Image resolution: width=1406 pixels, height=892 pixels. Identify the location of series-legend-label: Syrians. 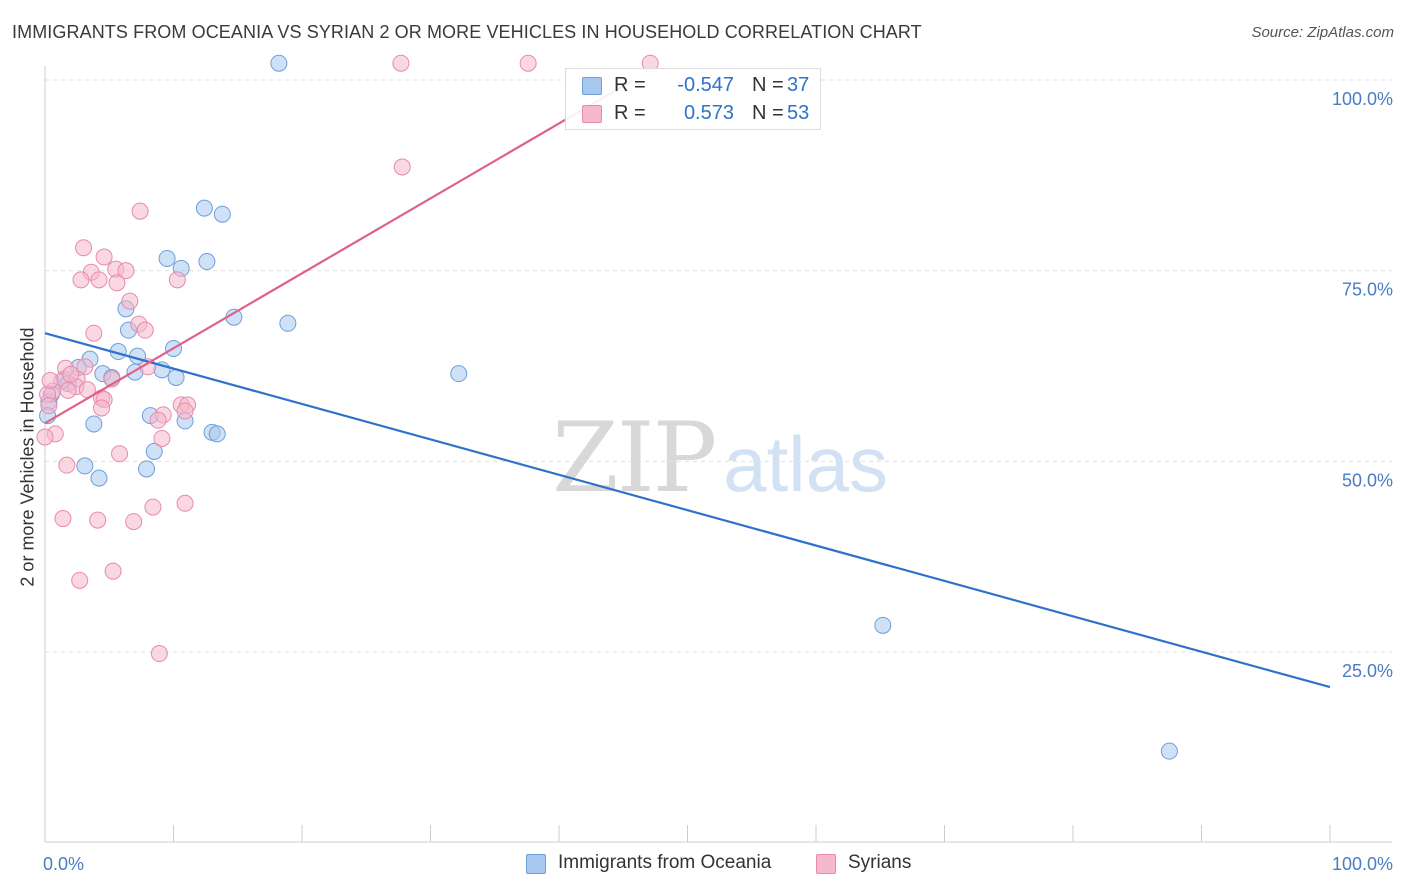
(880, 862).